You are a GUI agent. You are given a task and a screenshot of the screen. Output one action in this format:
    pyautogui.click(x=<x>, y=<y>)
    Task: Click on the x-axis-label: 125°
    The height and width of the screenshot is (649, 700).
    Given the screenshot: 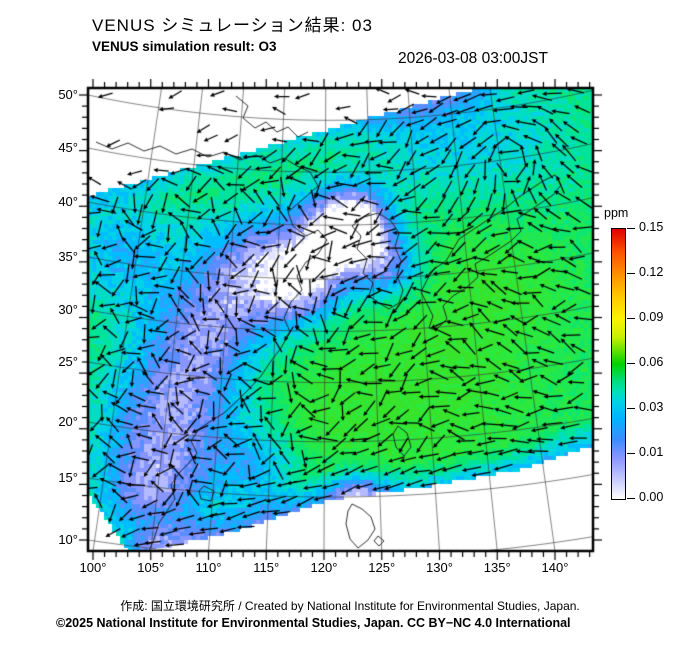 What is the action you would take?
    pyautogui.click(x=382, y=567)
    